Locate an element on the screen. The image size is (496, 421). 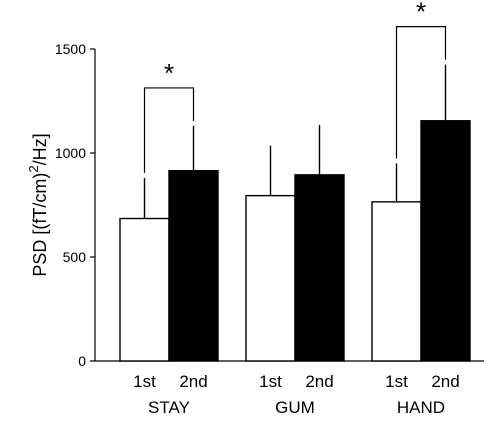
y-axis-label: PSD [(fT/cm)2/Hz] is located at coordinates (38, 204).